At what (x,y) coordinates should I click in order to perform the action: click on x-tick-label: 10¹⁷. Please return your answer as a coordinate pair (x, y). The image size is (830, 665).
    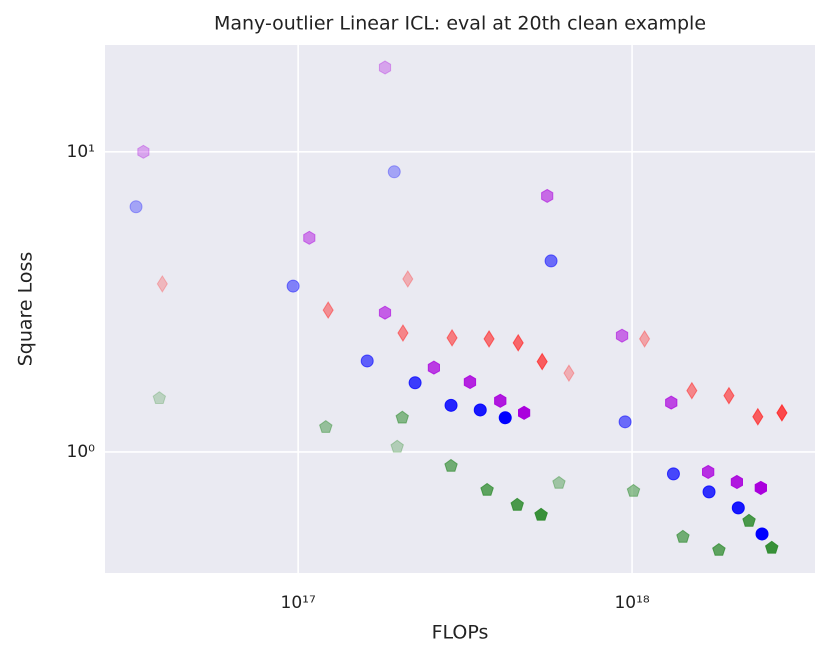
    Looking at the image, I should click on (298, 603).